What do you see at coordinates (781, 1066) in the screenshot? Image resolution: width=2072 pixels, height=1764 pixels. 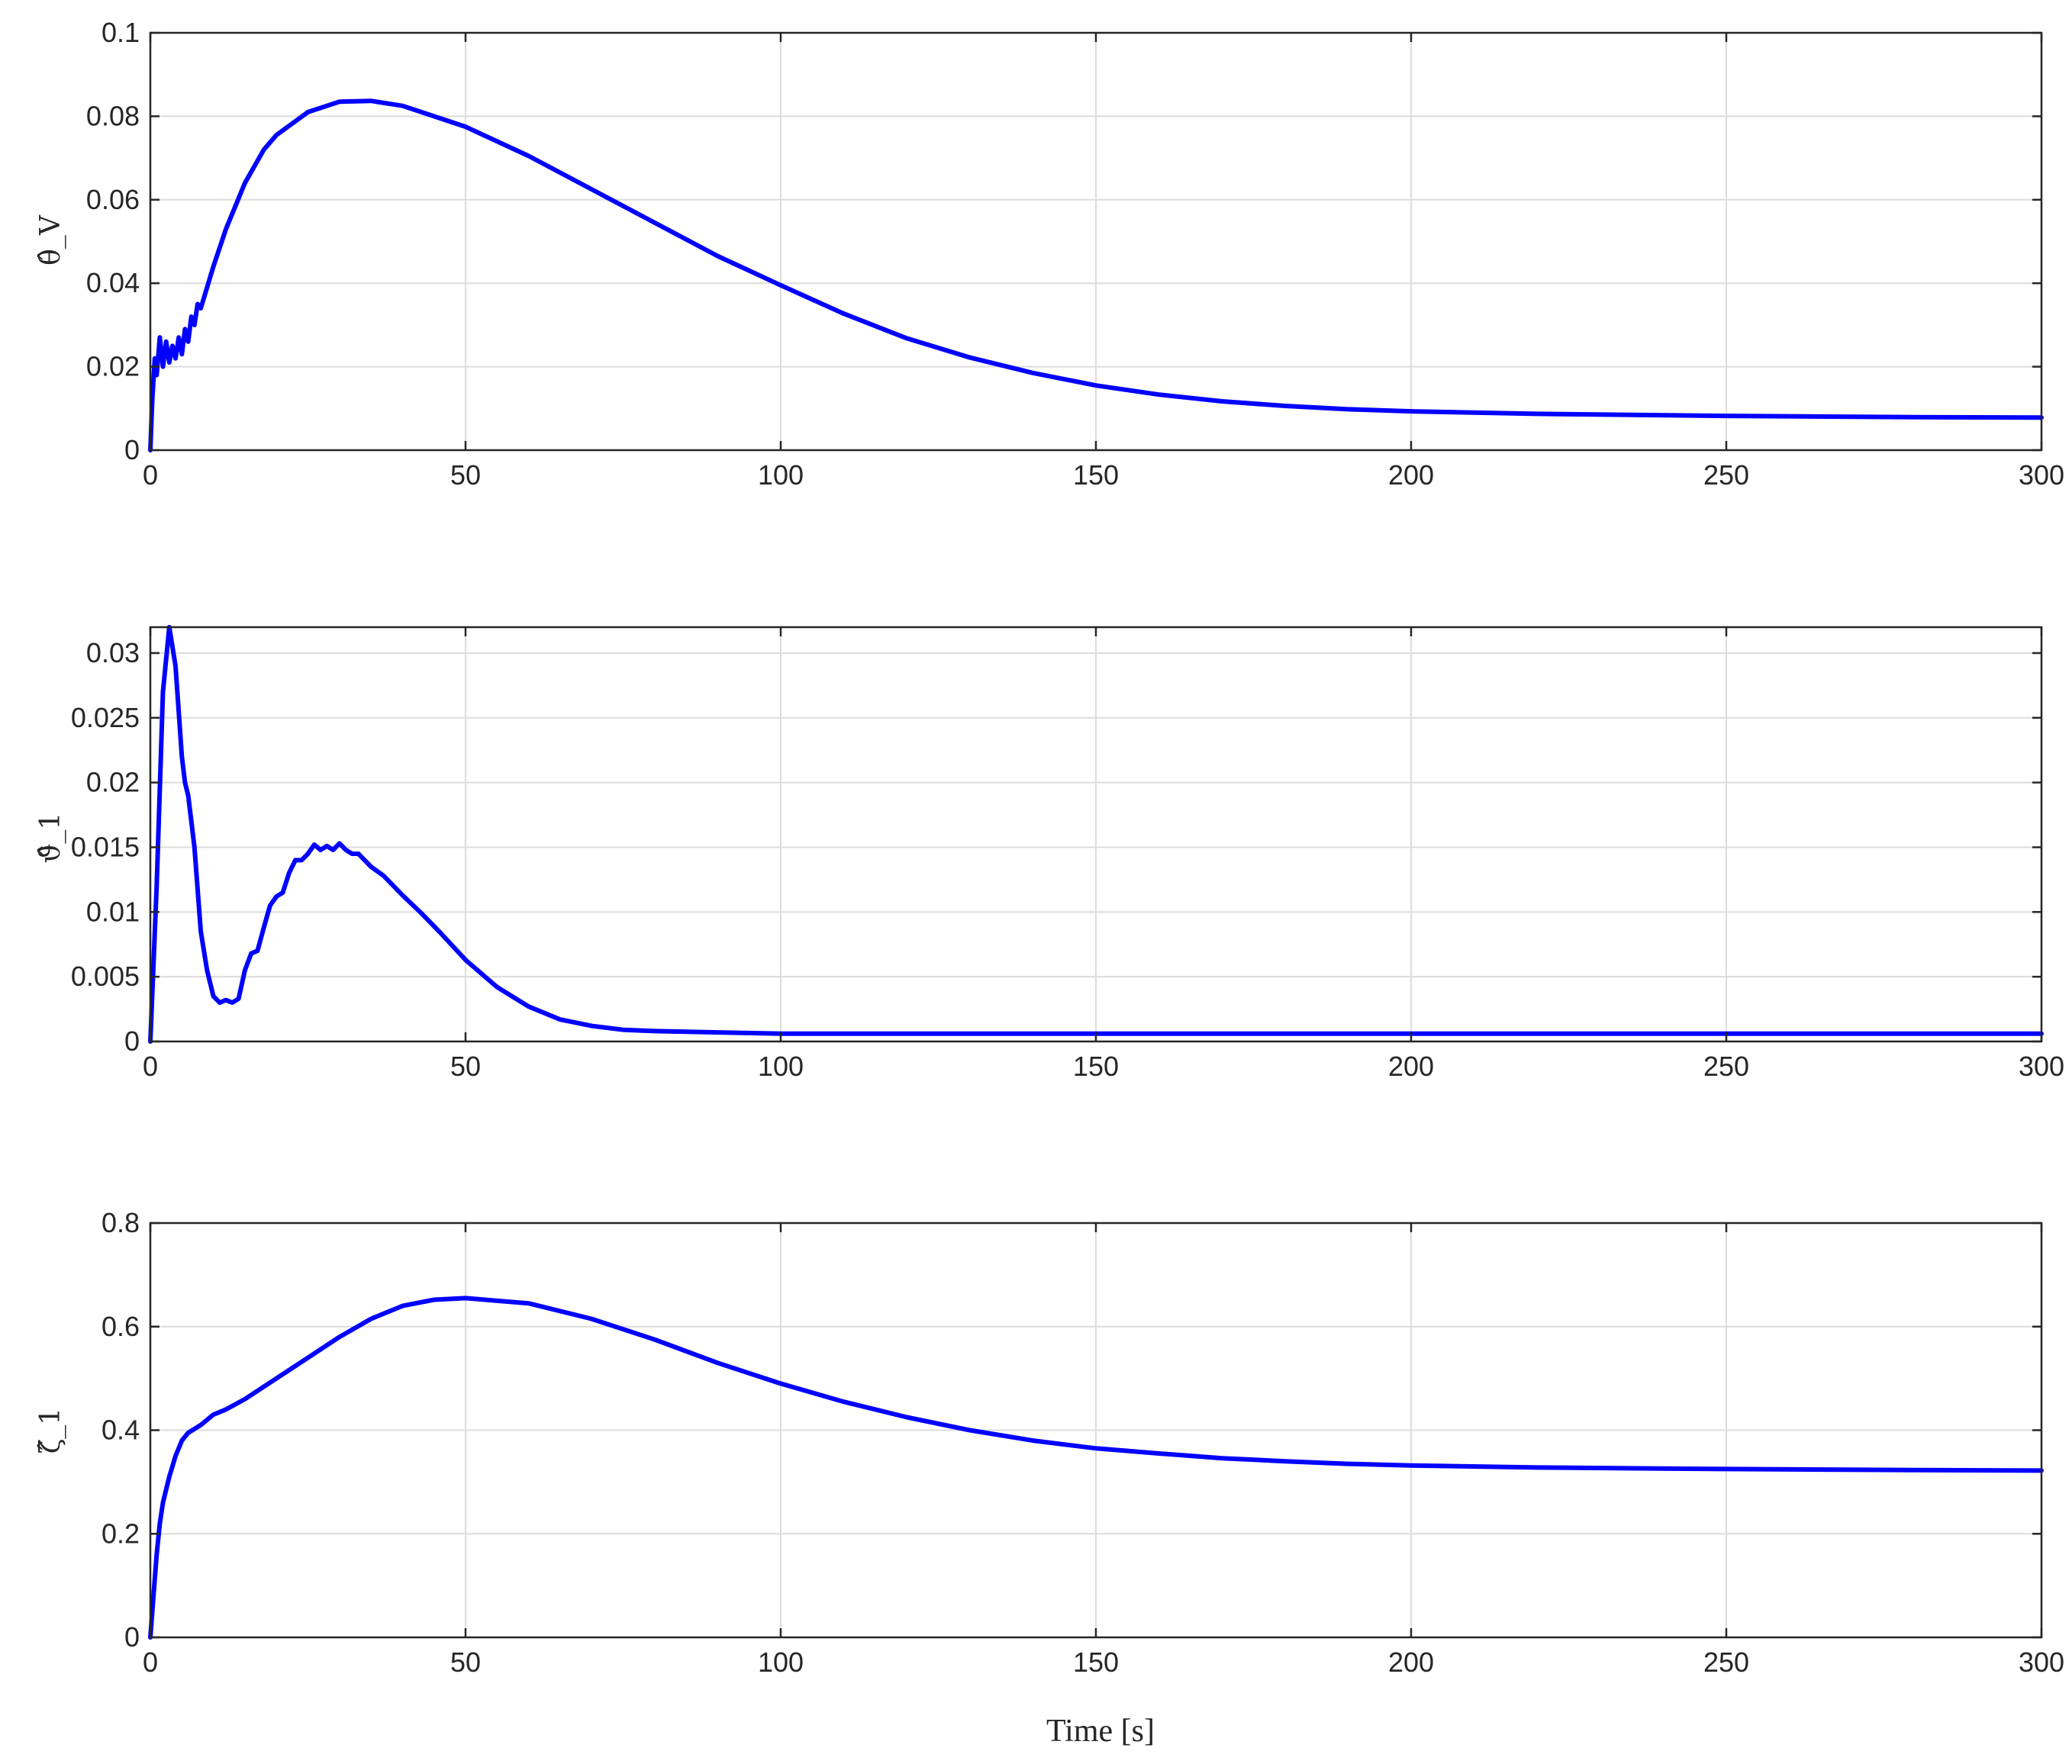 I see `panel-1-xtick-label-2: 100` at bounding box center [781, 1066].